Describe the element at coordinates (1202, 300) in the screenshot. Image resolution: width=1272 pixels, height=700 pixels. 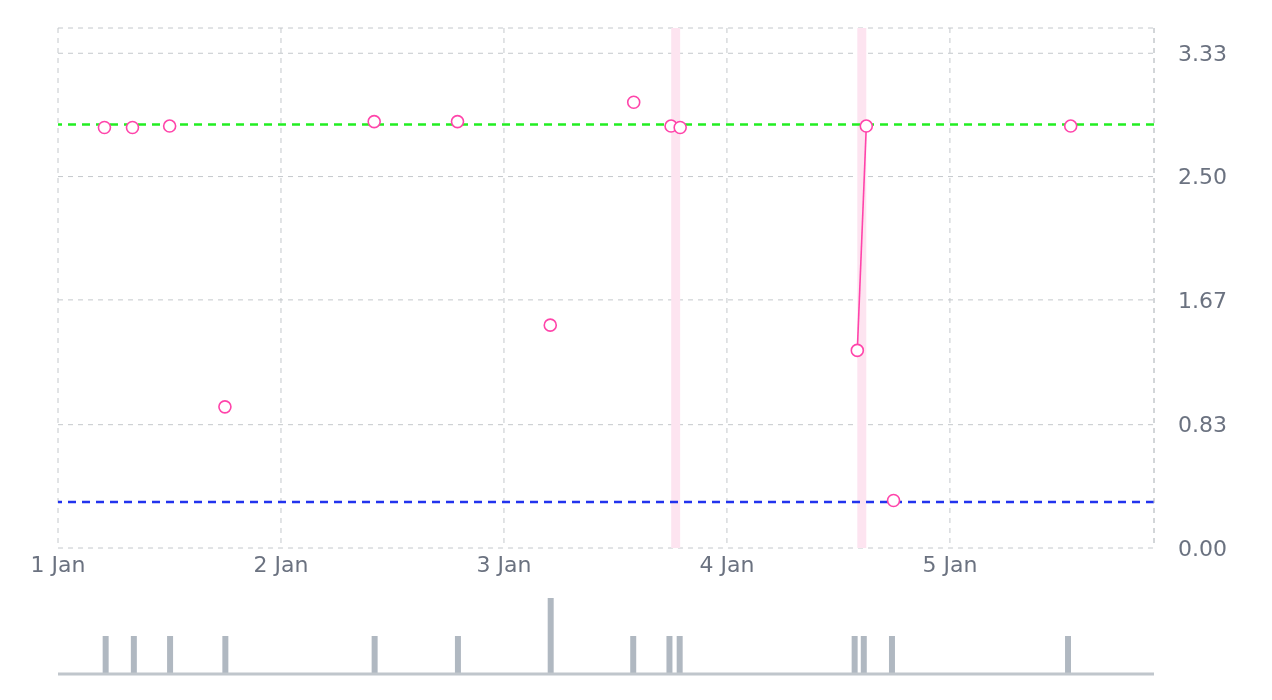
I see `y-tick-label: 1.67` at that location.